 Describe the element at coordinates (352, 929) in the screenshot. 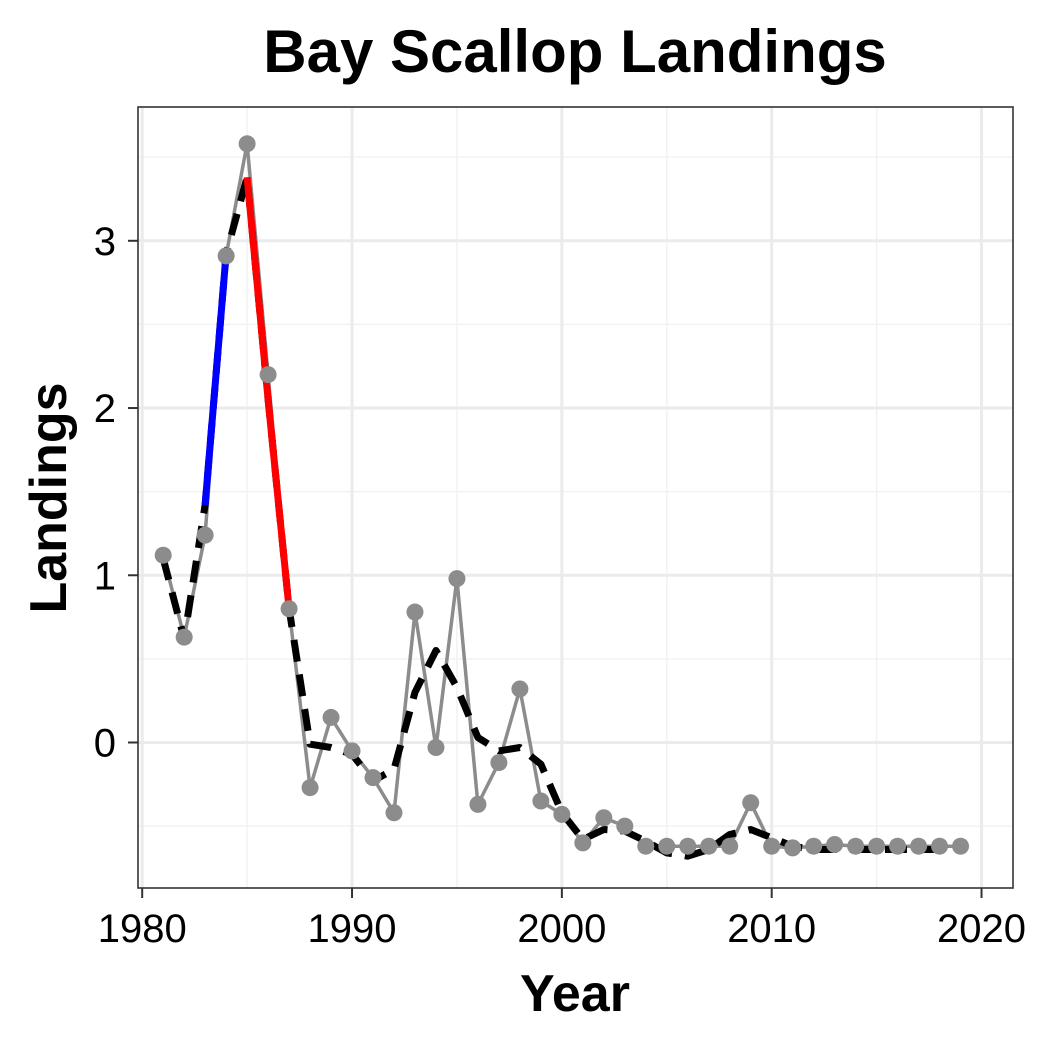

I see `x-tick-label: 1990` at that location.